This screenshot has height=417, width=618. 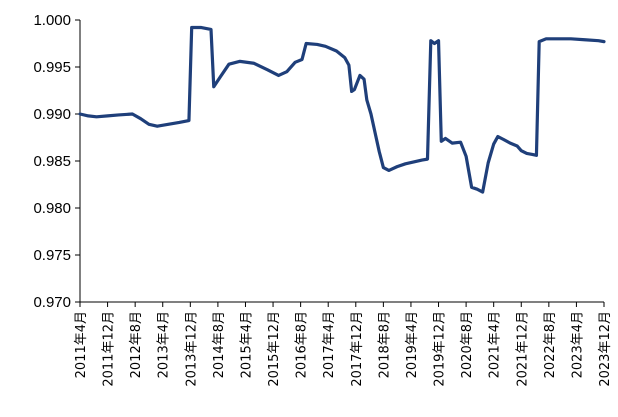 I want to click on x-tick-label: 2021年4月, so click(x=495, y=344).